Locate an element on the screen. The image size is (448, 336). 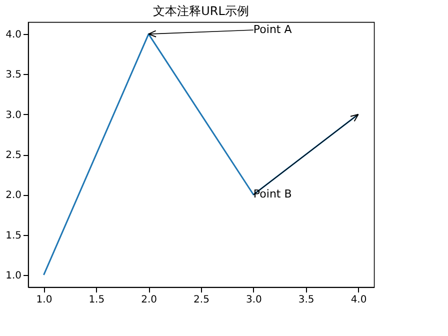
x-tick-label: 1.5 is located at coordinates (96, 300).